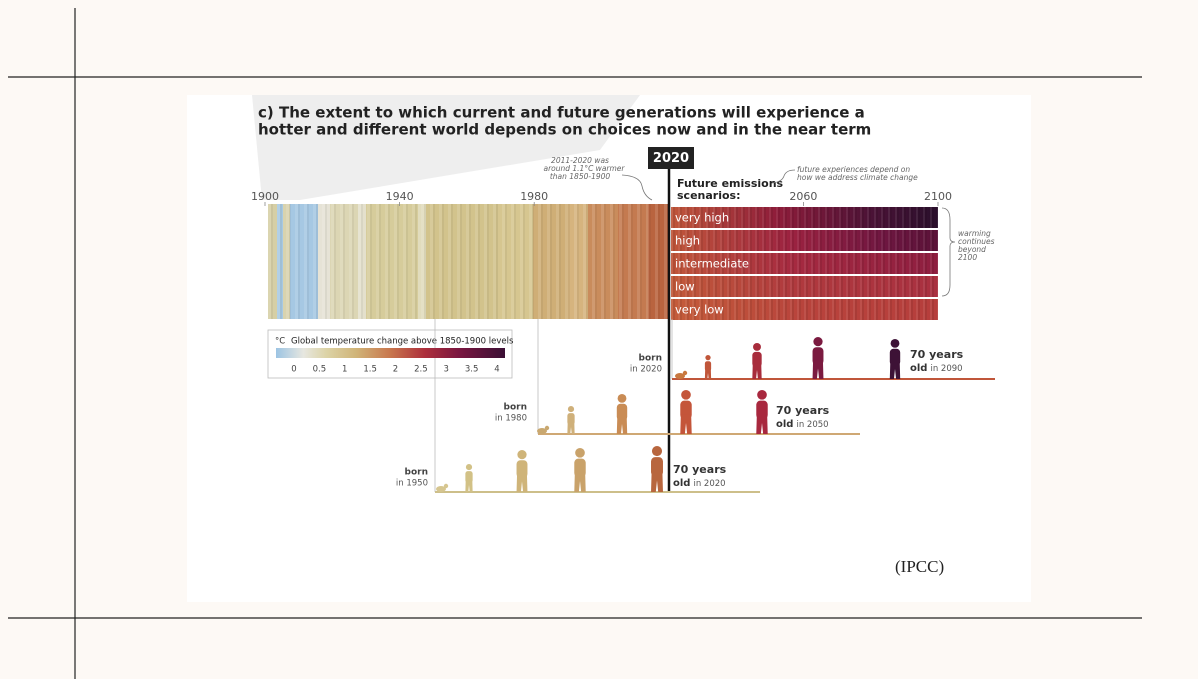 The height and width of the screenshot is (679, 1198). Describe the element at coordinates (320, 370) in the screenshot. I see `legend-tick-label: 0.5` at that location.